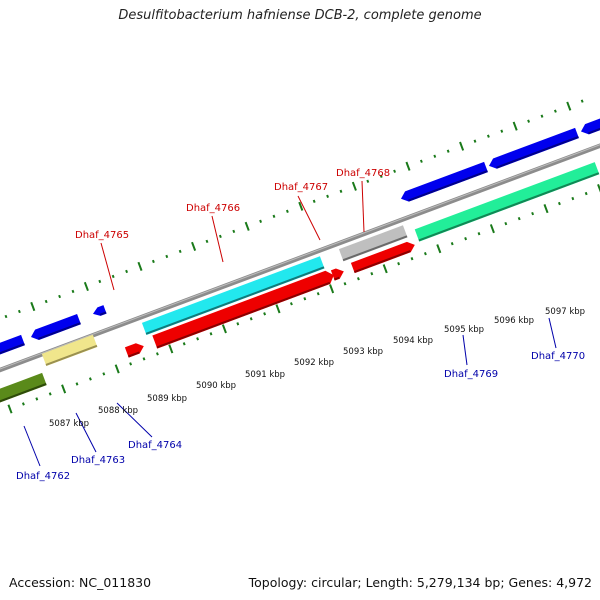  Describe the element at coordinates (243, 315) in the screenshot. I see `gene-dhaf-4766-block-shadow` at that location.